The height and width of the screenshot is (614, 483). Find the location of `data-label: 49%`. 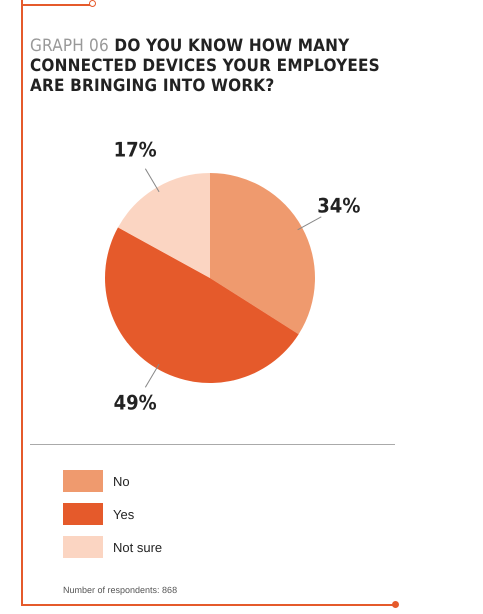

data-label: 49% is located at coordinates (135, 402).